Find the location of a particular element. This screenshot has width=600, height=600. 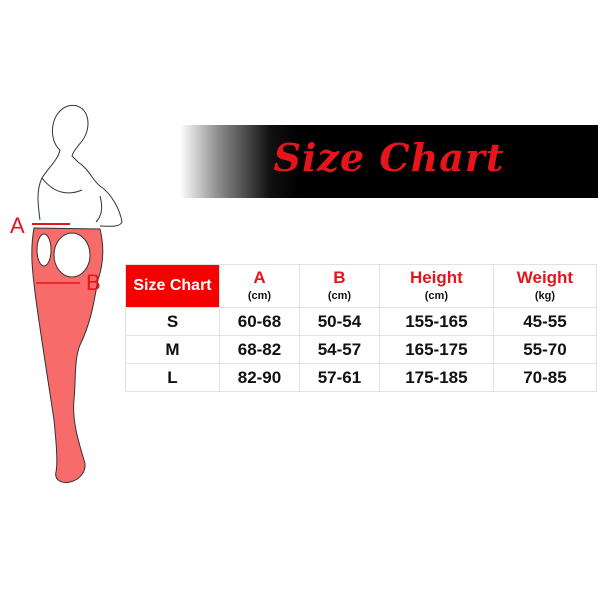

table-cell: 155-165 is located at coordinates (436, 321).